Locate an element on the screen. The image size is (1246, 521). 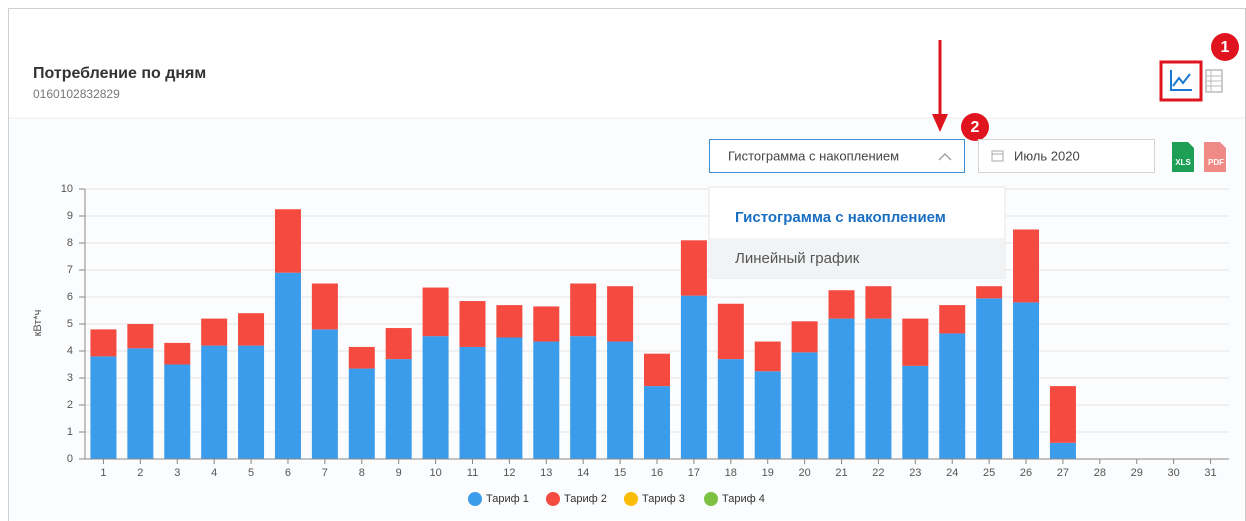
x-tick-label: 14 is located at coordinates (583, 473).